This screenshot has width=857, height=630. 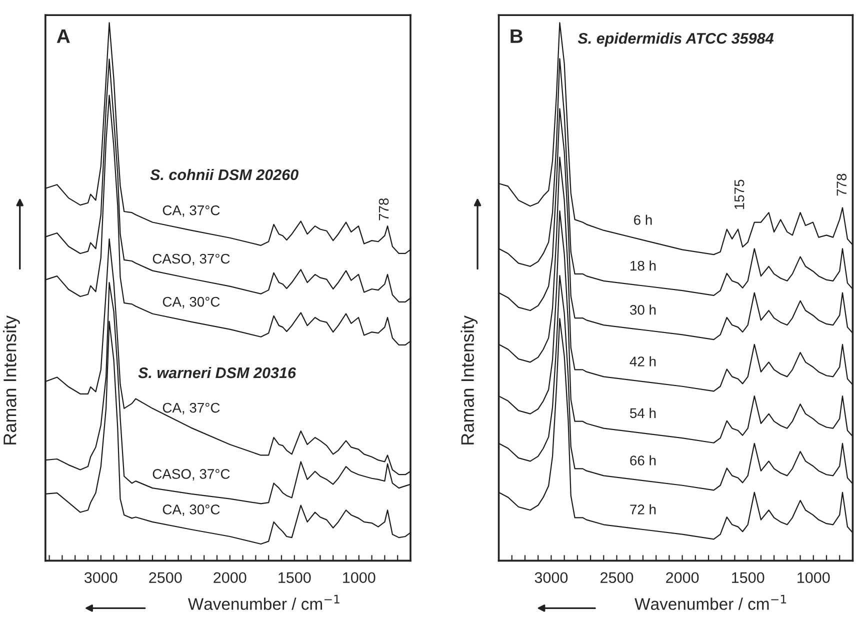 What do you see at coordinates (643, 413) in the screenshot?
I see `series-label: 54 h` at bounding box center [643, 413].